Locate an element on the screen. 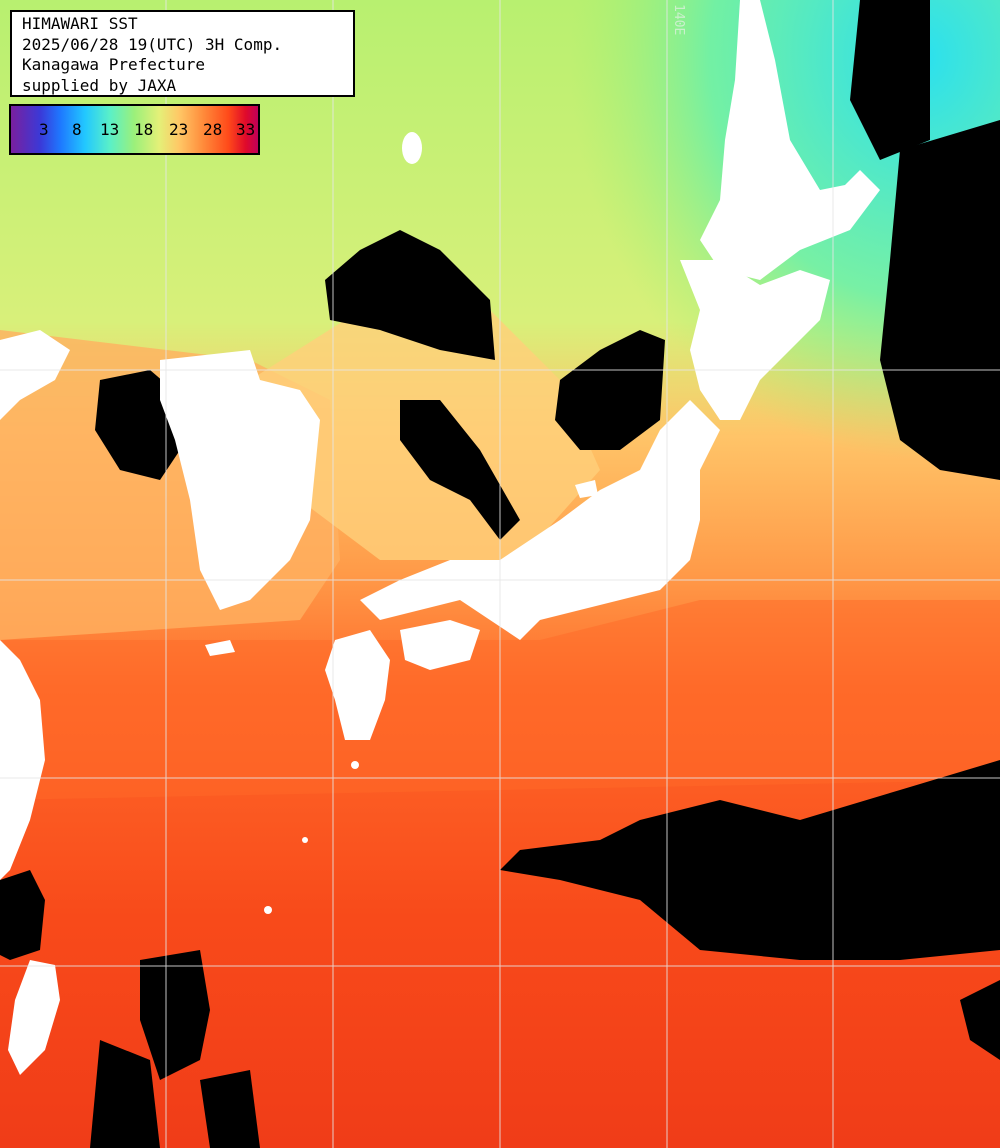 The width and height of the screenshot is (1000, 1148). timestamp: 2025/06/28 19(UTC) 3H Comp. is located at coordinates (152, 44).